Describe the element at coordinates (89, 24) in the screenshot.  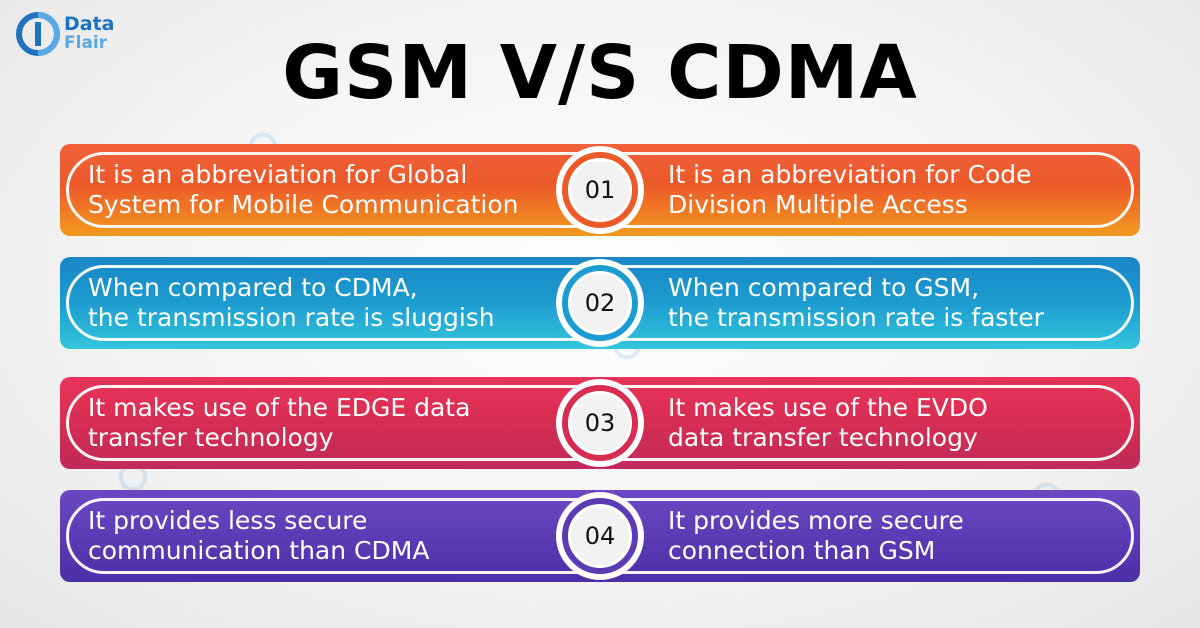
I see `logo-line-1: Data` at that location.